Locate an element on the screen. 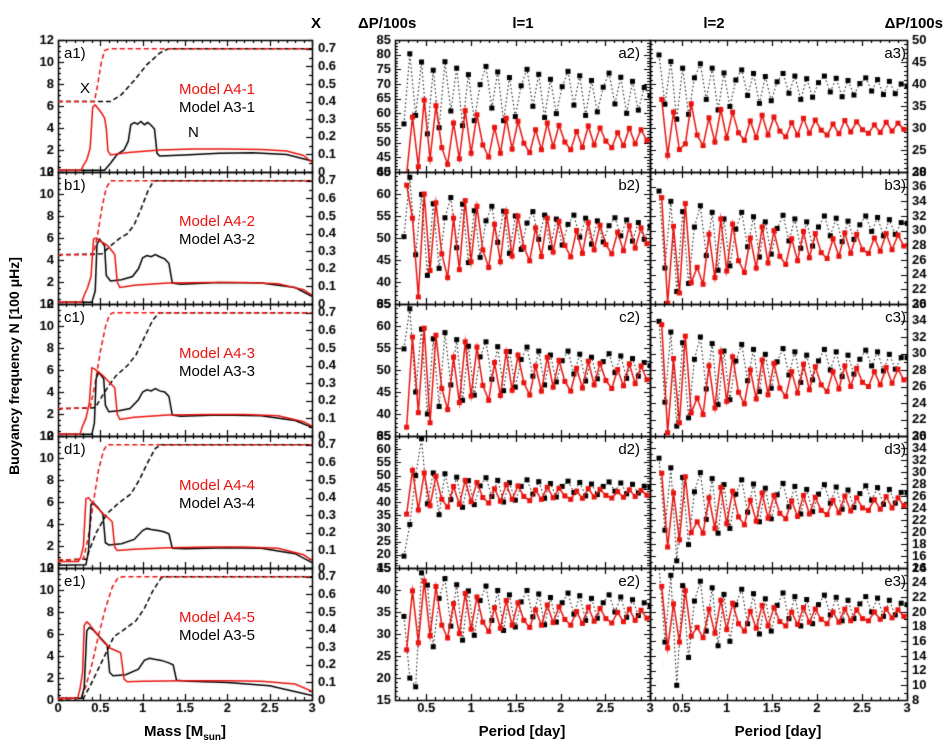 The height and width of the screenshot is (750, 945). panel-tag-c2: c2) is located at coordinates (629, 317).